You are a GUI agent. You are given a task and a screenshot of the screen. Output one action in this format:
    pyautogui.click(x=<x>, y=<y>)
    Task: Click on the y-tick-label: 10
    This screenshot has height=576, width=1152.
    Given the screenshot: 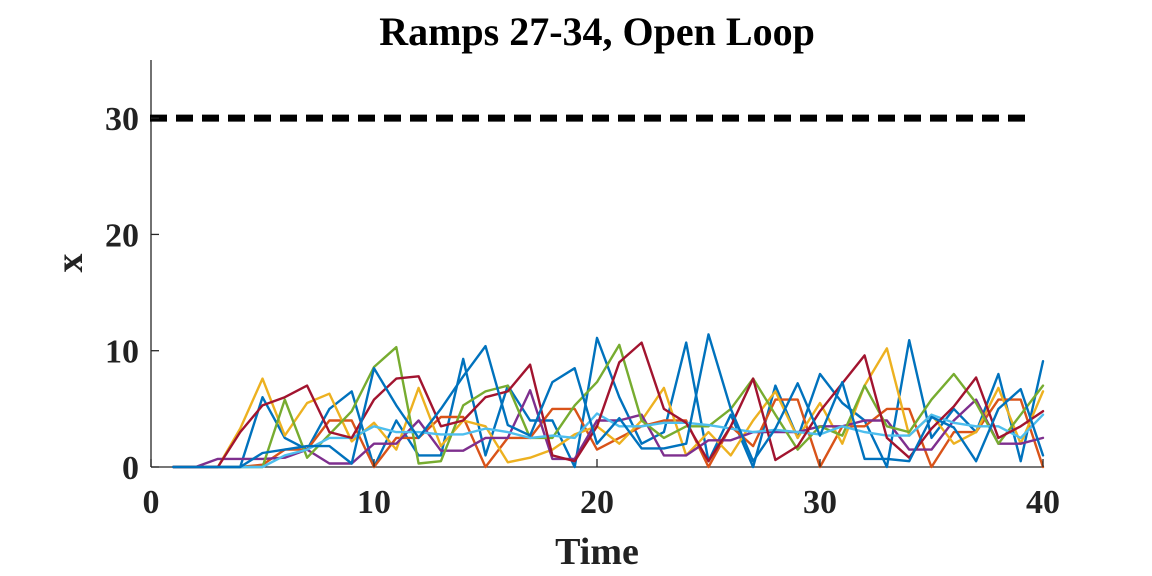 What is the action you would take?
    pyautogui.click(x=122, y=352)
    